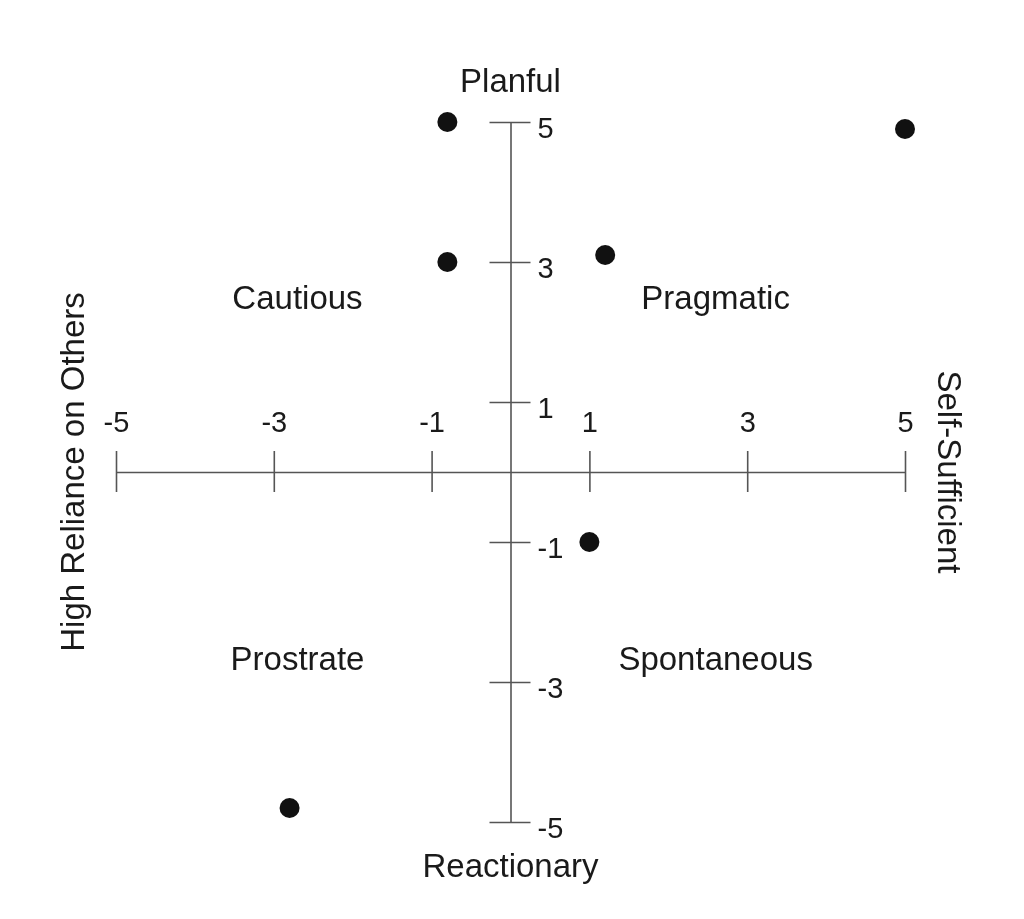  I want to click on x-tick-label: 5, so click(905, 422).